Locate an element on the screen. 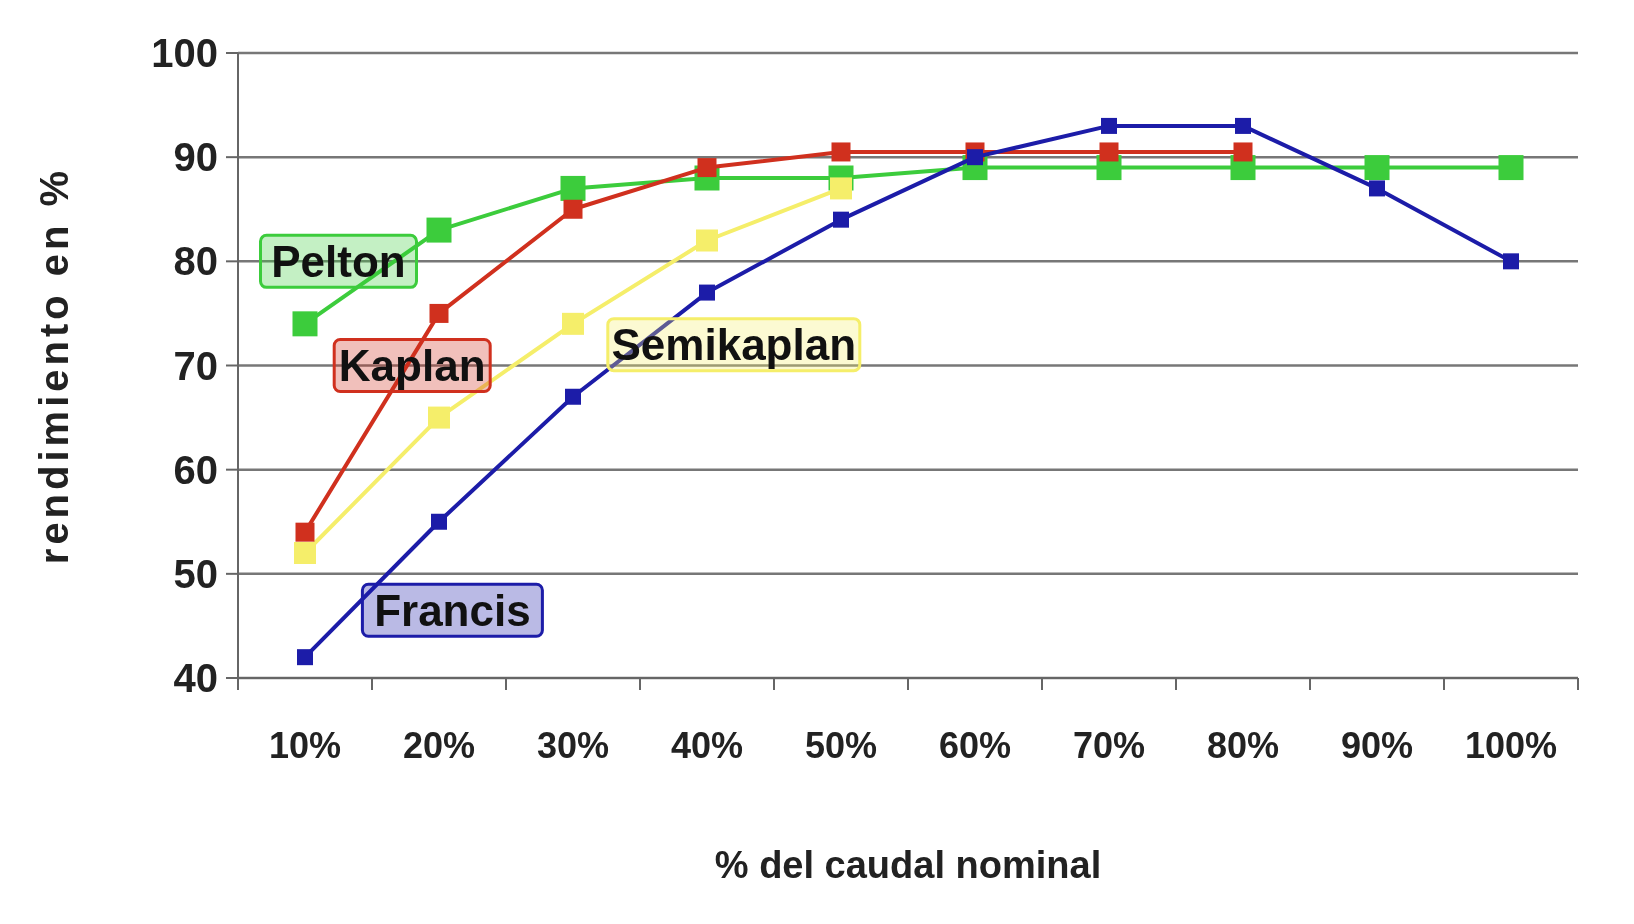 Image resolution: width=1634 pixels, height=924 pixels. x-tick-label: 30% is located at coordinates (573, 745).